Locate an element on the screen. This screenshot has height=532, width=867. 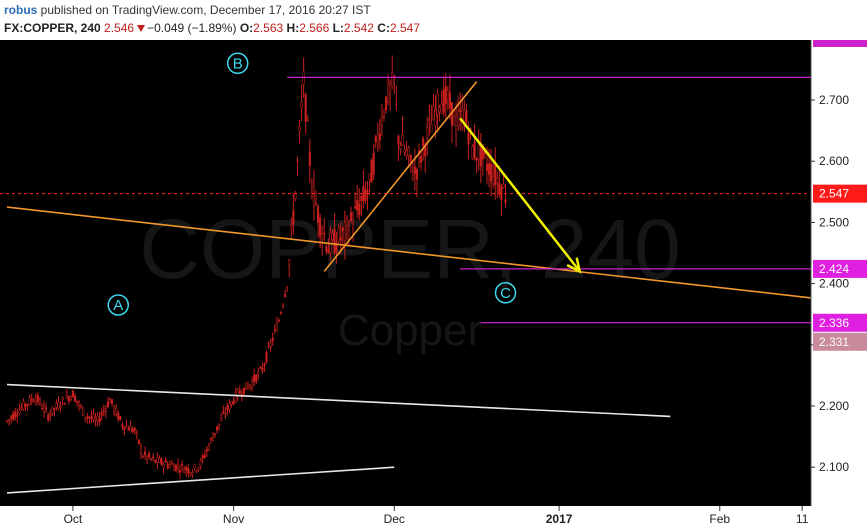
axis-top-marker is located at coordinates (840, 43).